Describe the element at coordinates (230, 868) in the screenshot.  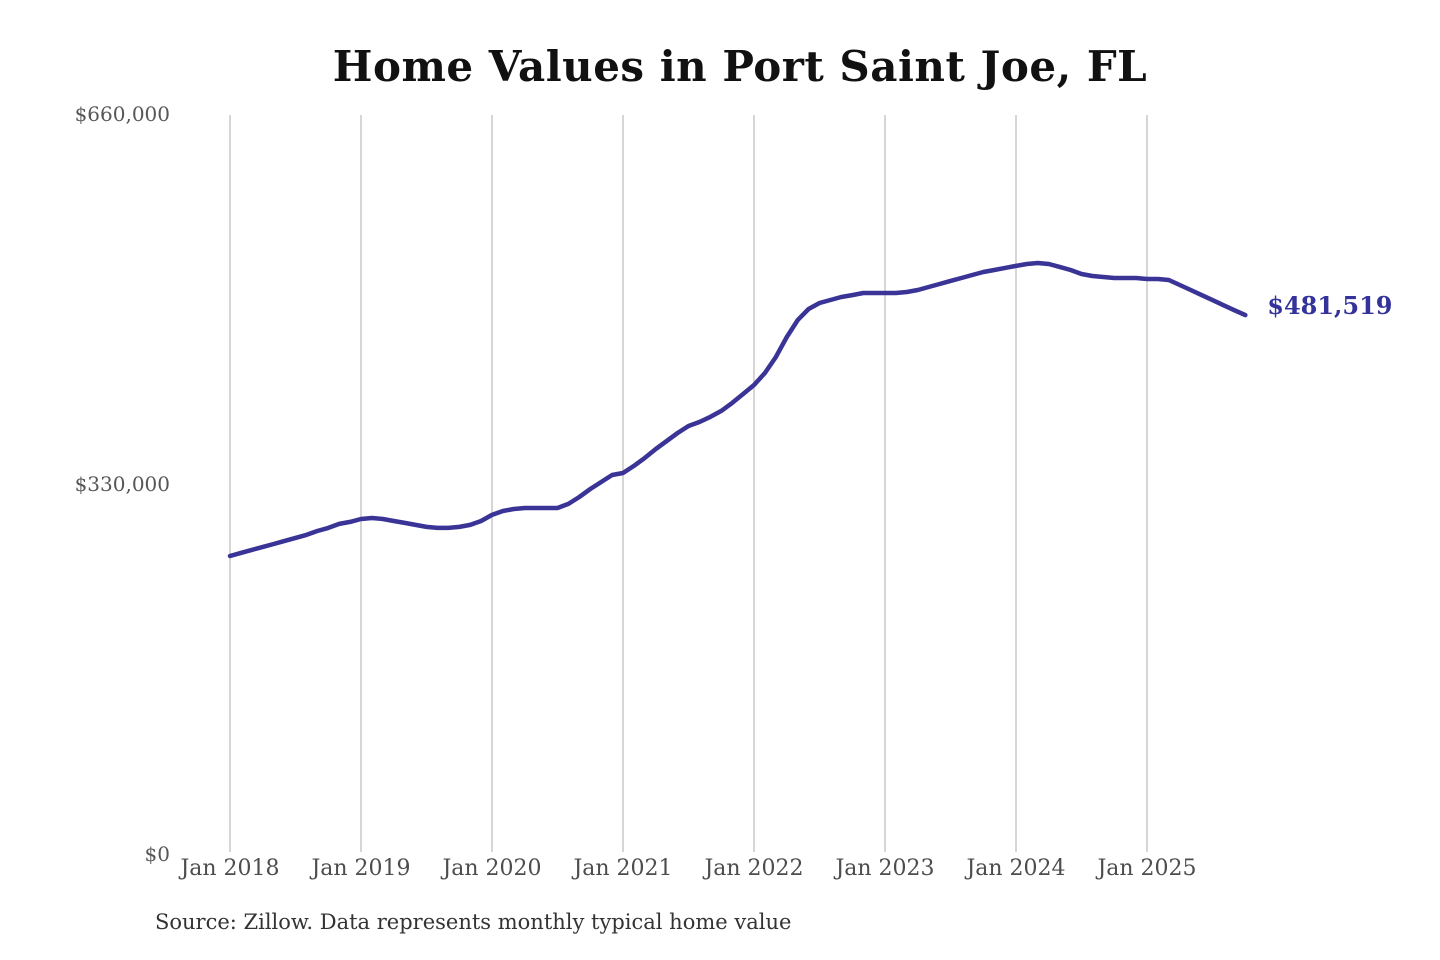
I see `x-axis-tick-label: Jan 2018` at that location.